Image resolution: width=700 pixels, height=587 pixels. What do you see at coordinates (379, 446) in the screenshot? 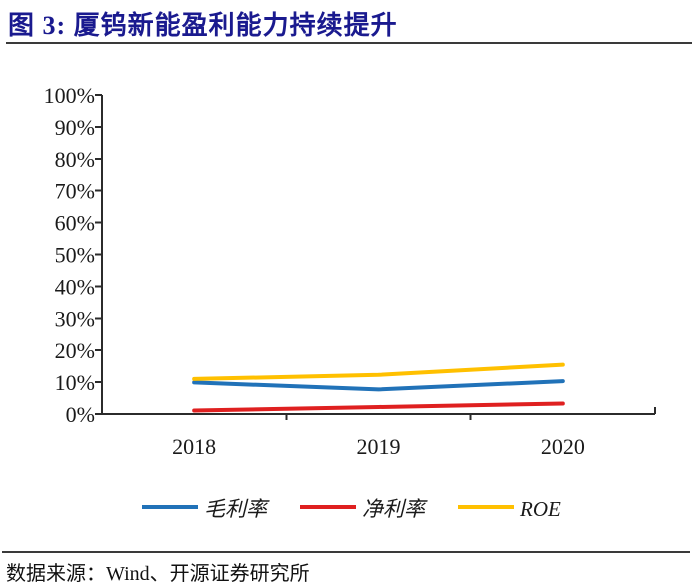
I see `x-tick-label: 2019` at bounding box center [379, 446].